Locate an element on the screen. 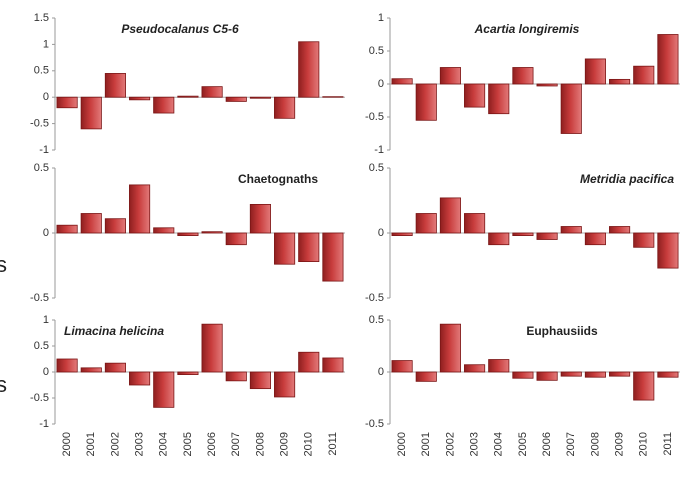  y-tick-label: 1 is located at coordinates (46, 320).